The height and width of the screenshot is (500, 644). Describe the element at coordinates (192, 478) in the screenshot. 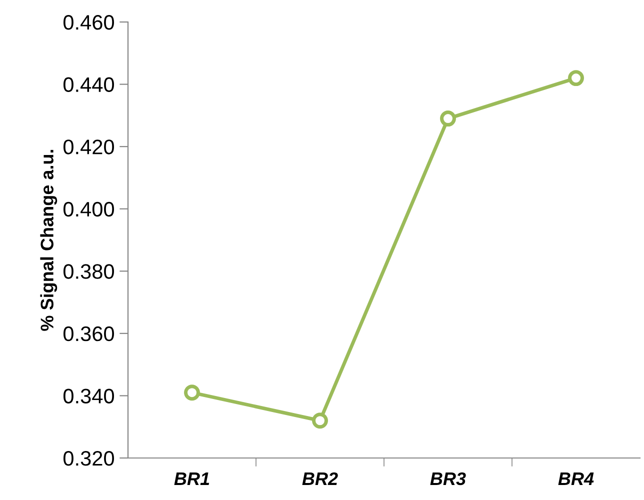

I see `x-tick-label: BR1` at that location.